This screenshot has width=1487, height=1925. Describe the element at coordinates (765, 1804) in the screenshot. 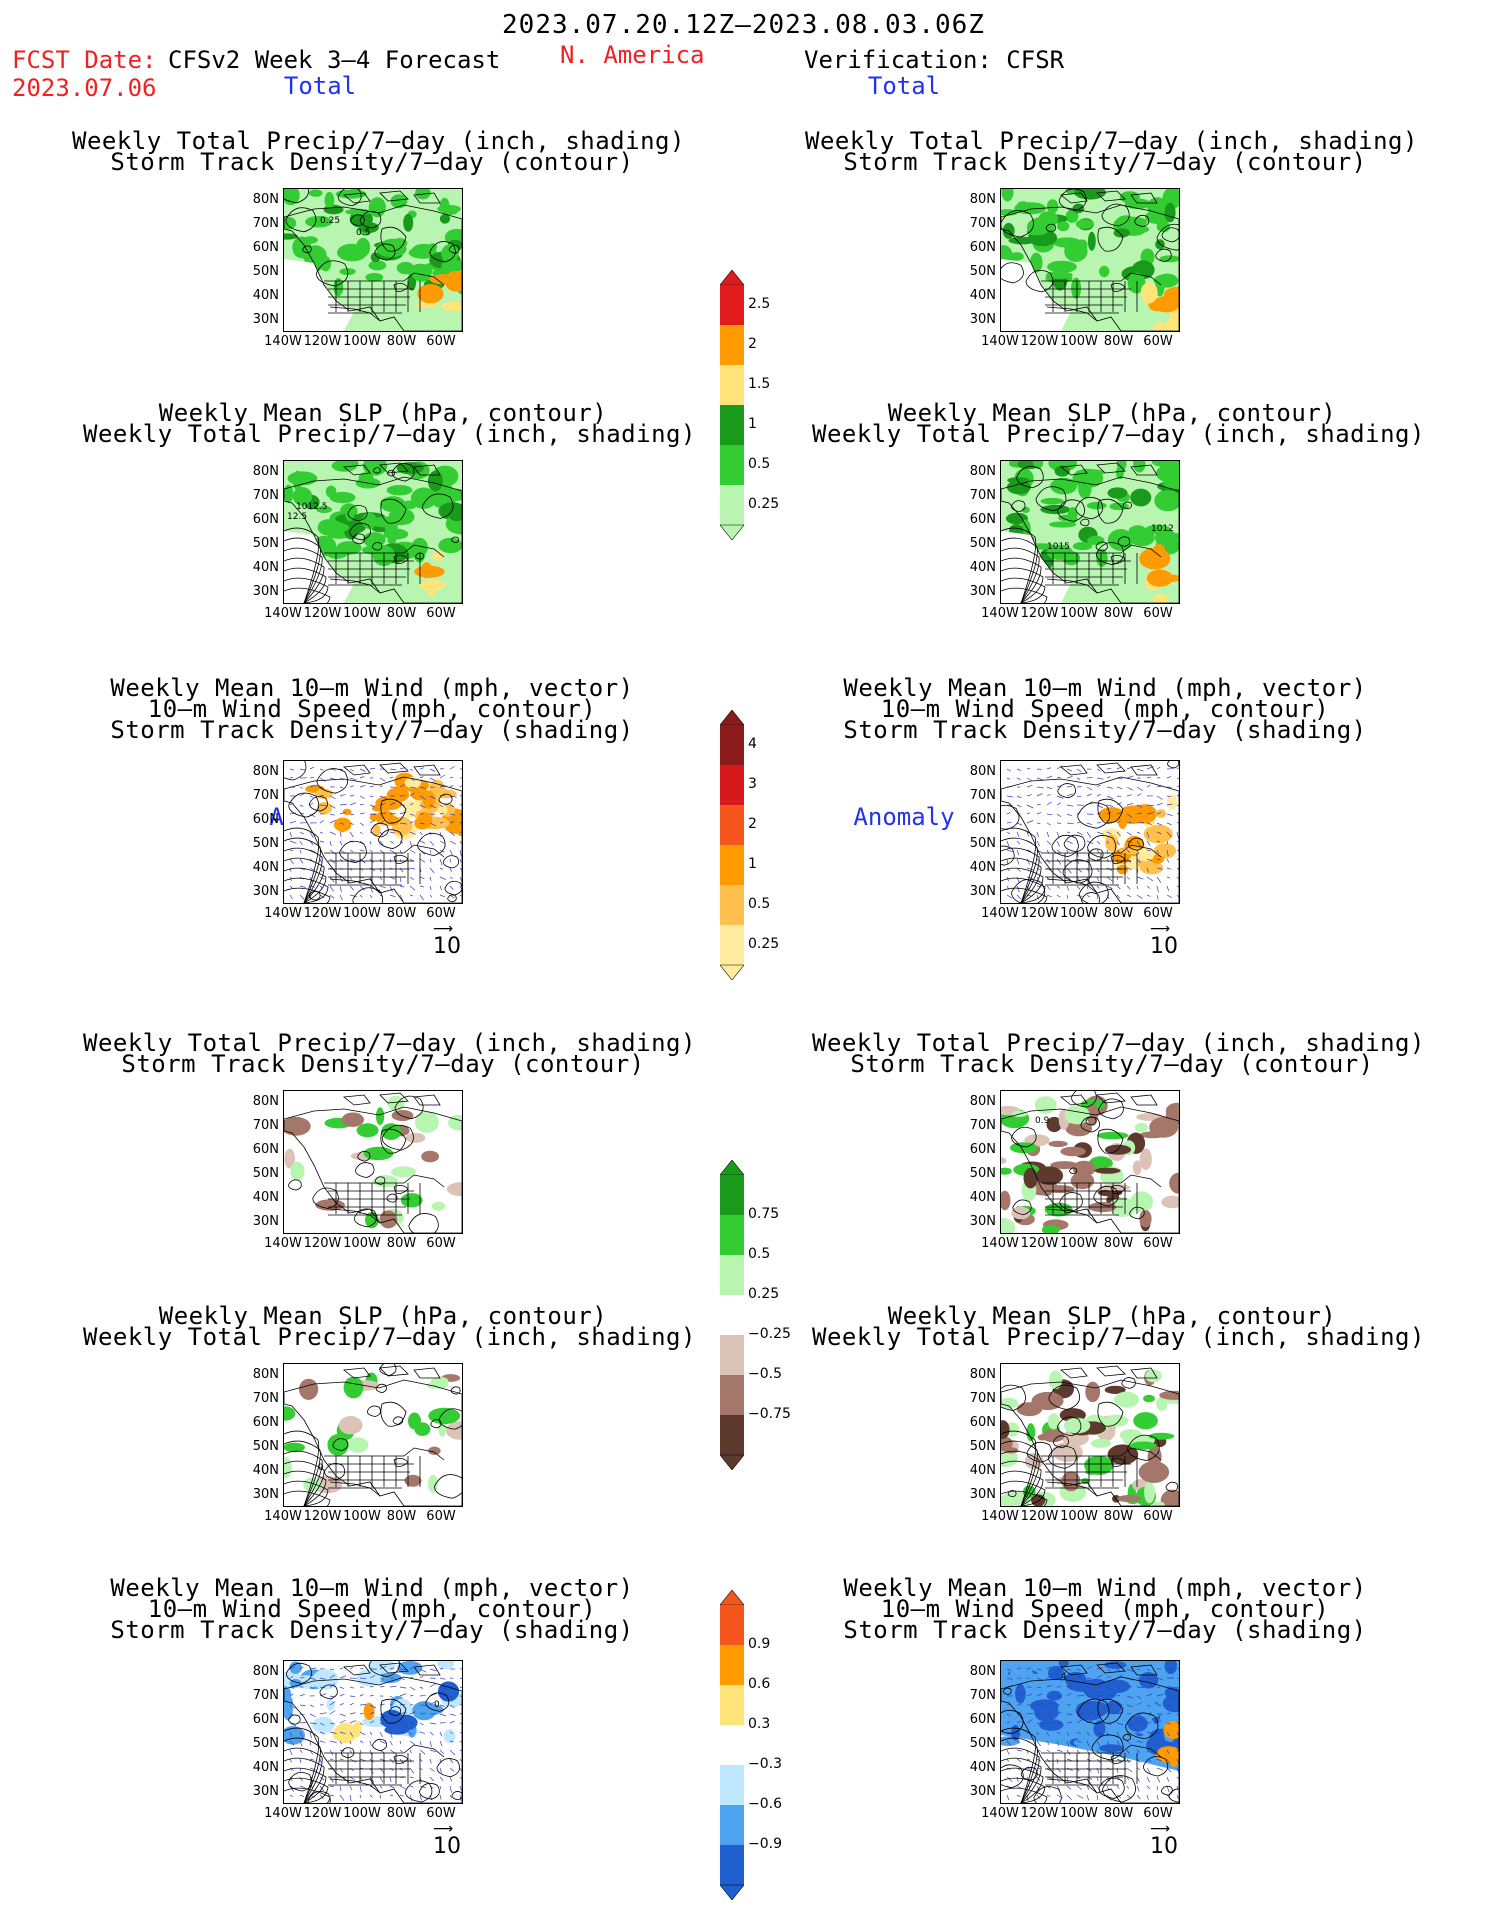

I see `colorbar-label: −0.6` at that location.